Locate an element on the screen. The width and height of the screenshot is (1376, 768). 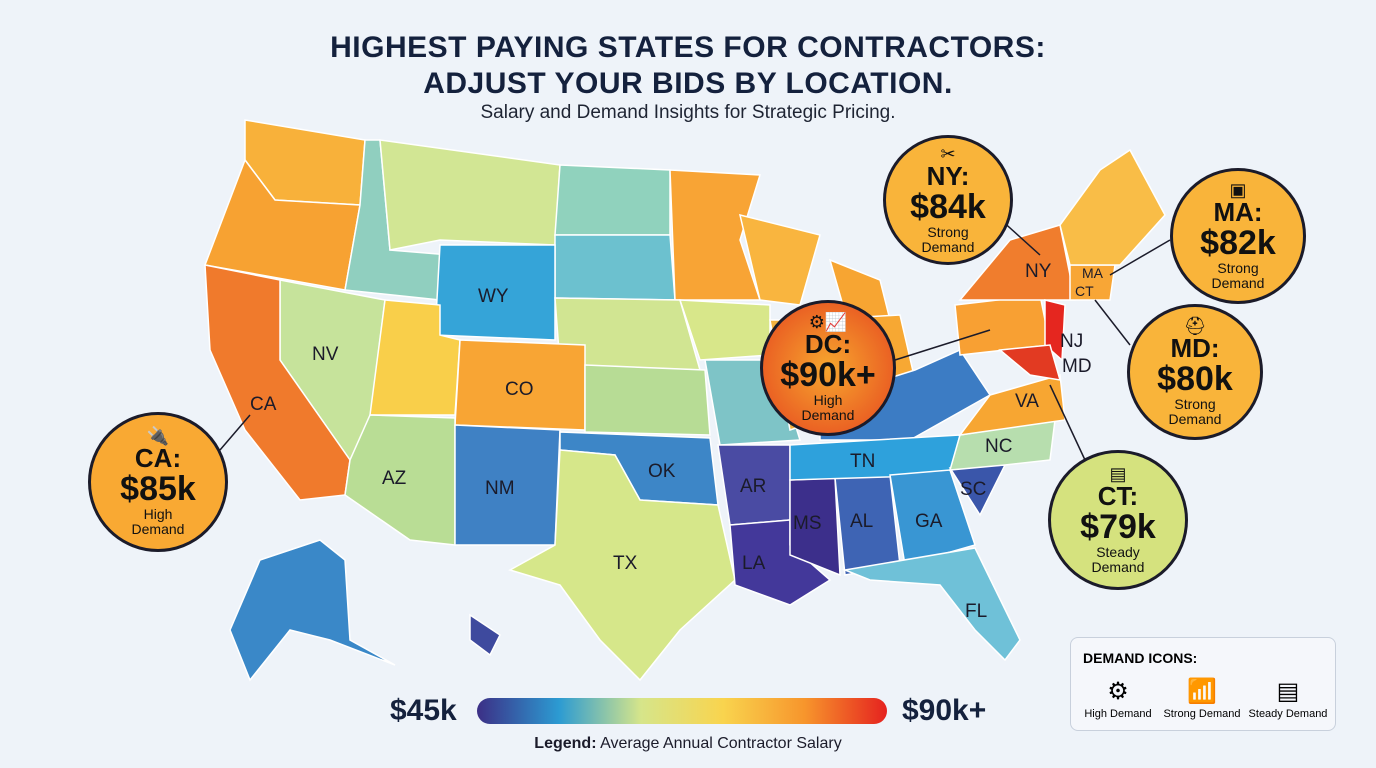
demand-item-steady: ▤ Steady Demand is located at coordinates (1288, 698).